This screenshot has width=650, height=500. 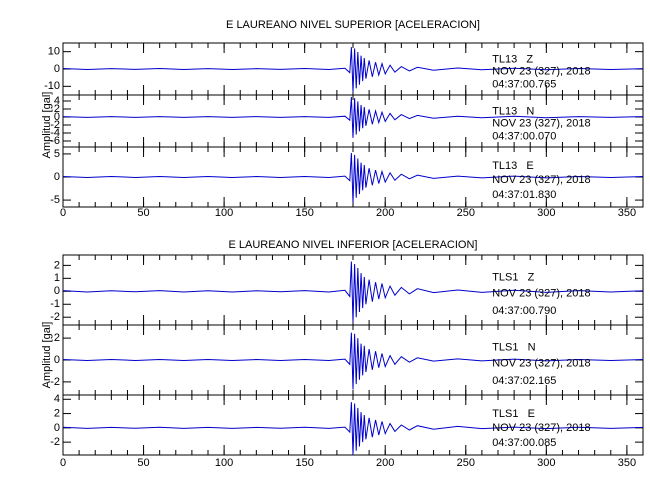 I want to click on y-tick-label: -4, so click(x=55, y=133).